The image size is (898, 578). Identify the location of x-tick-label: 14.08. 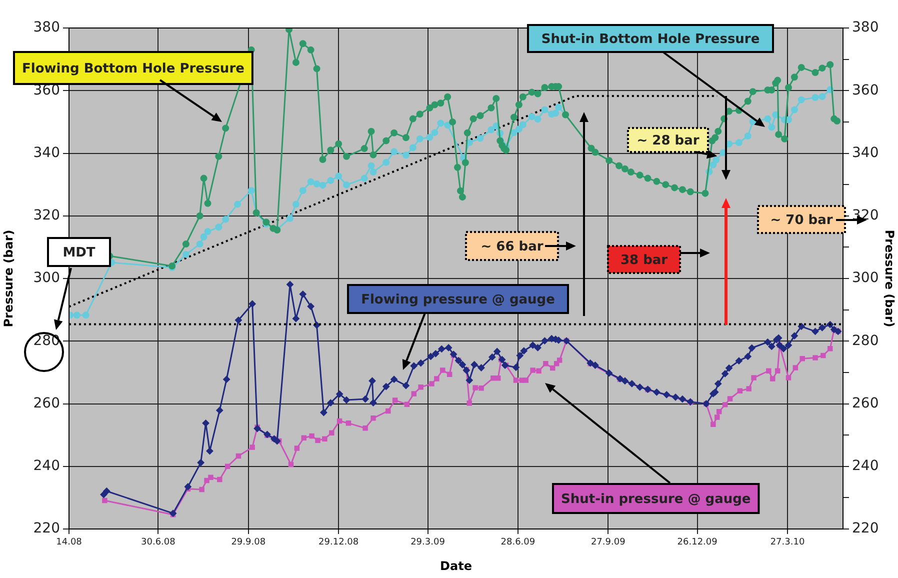
(69, 543).